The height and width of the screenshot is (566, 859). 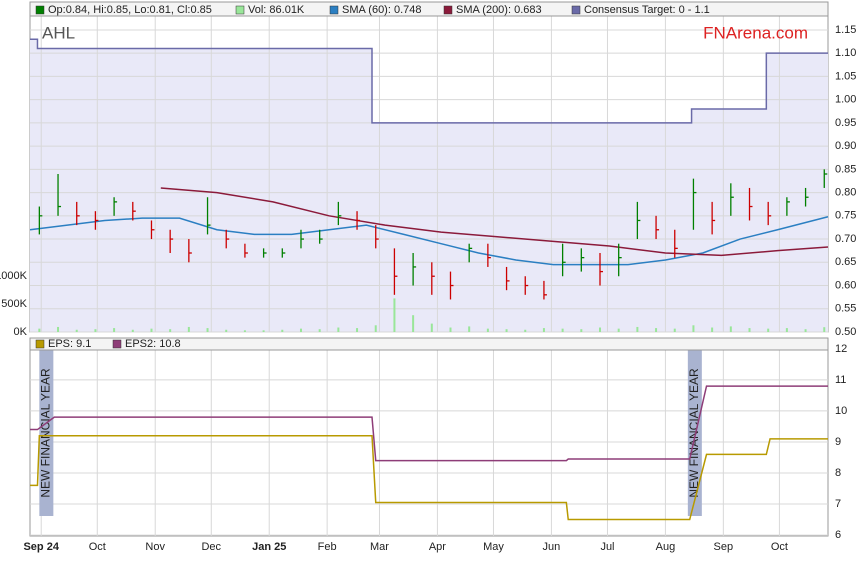 I want to click on x-tick-label: Sep 24, so click(x=41, y=547).